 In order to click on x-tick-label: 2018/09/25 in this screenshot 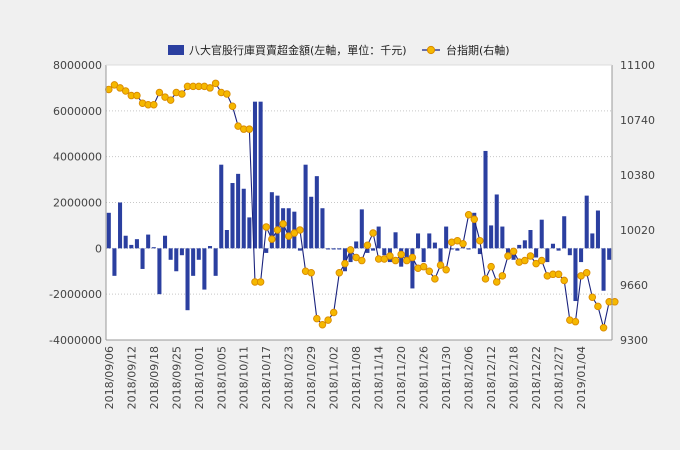, I will do `click(176, 377)`.